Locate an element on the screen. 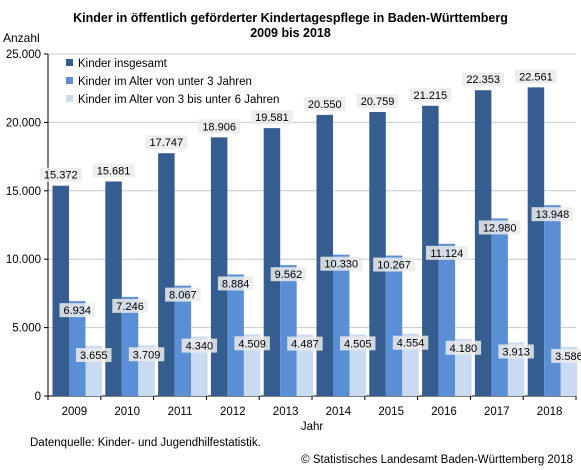 This screenshot has width=581, height=470. data-label: 4.180 is located at coordinates (464, 349).